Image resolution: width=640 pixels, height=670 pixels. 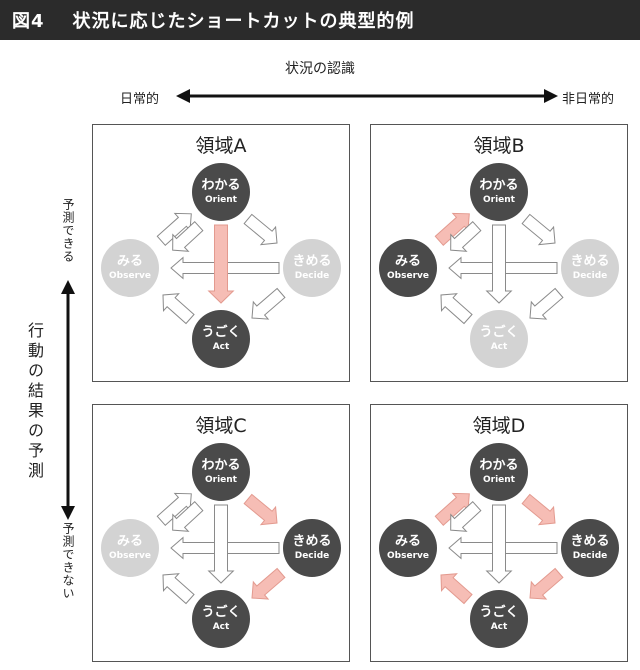 I want to click on quadrant-title: 領域D, so click(x=499, y=426).